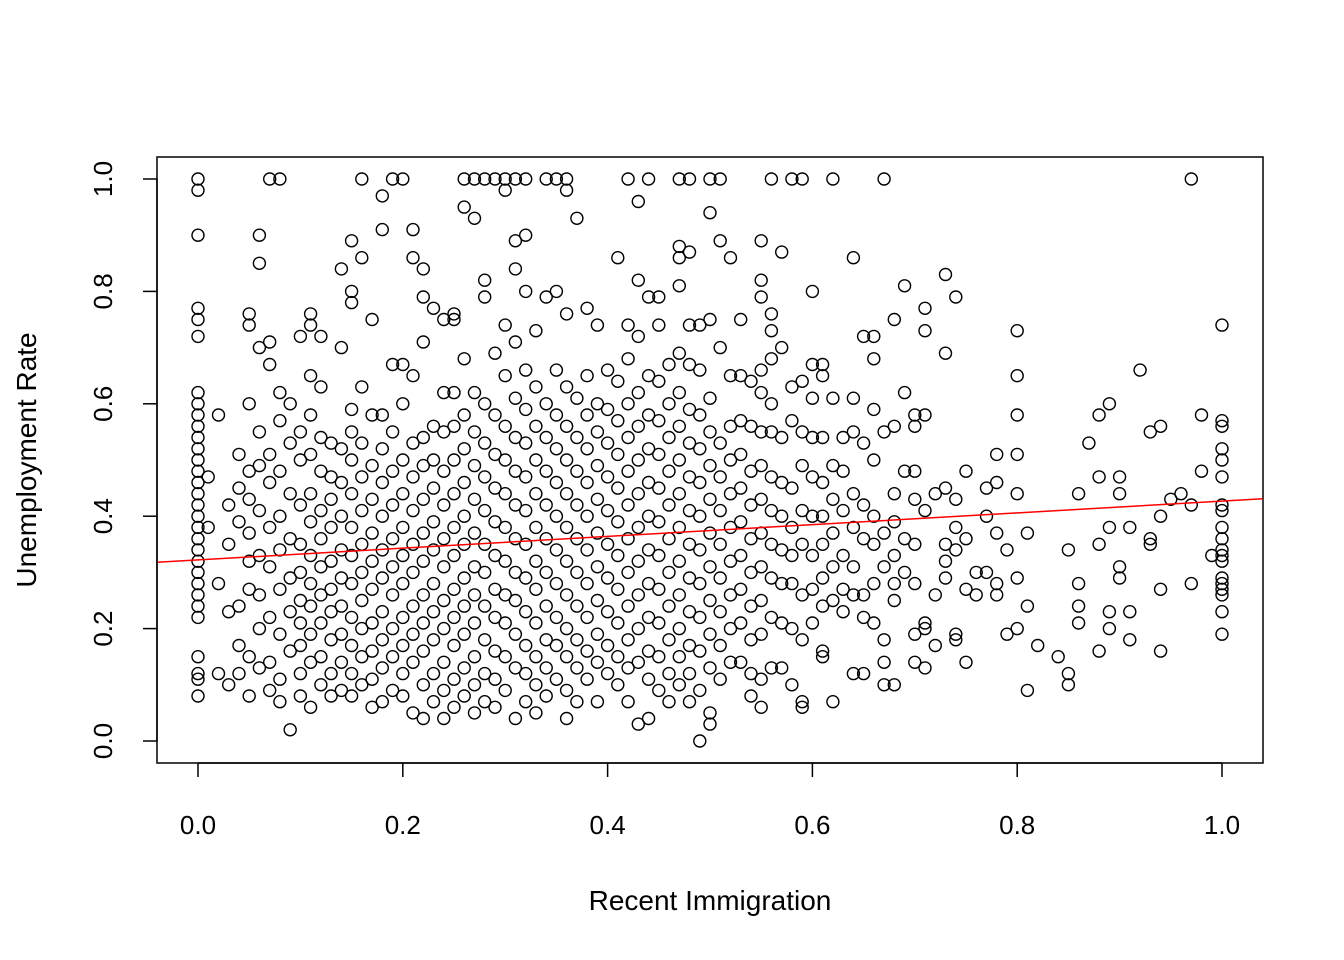 The height and width of the screenshot is (960, 1344). Describe the element at coordinates (710, 900) in the screenshot. I see `x-axis-title: Recent Immigration` at that location.